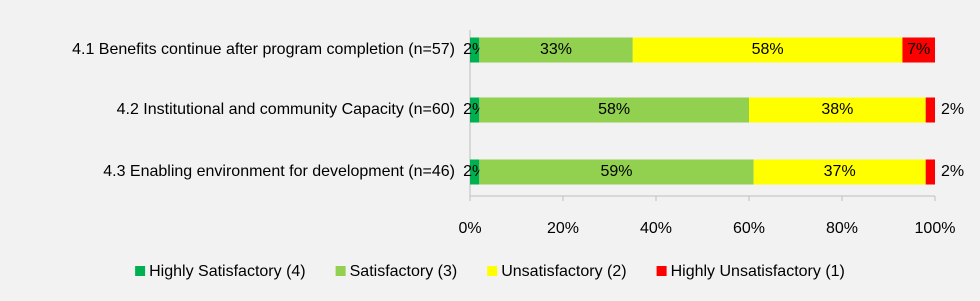 Image resolution: width=980 pixels, height=301 pixels. Describe the element at coordinates (563, 271) in the screenshot. I see `legend-label: Unsatisfactory (2)` at that location.